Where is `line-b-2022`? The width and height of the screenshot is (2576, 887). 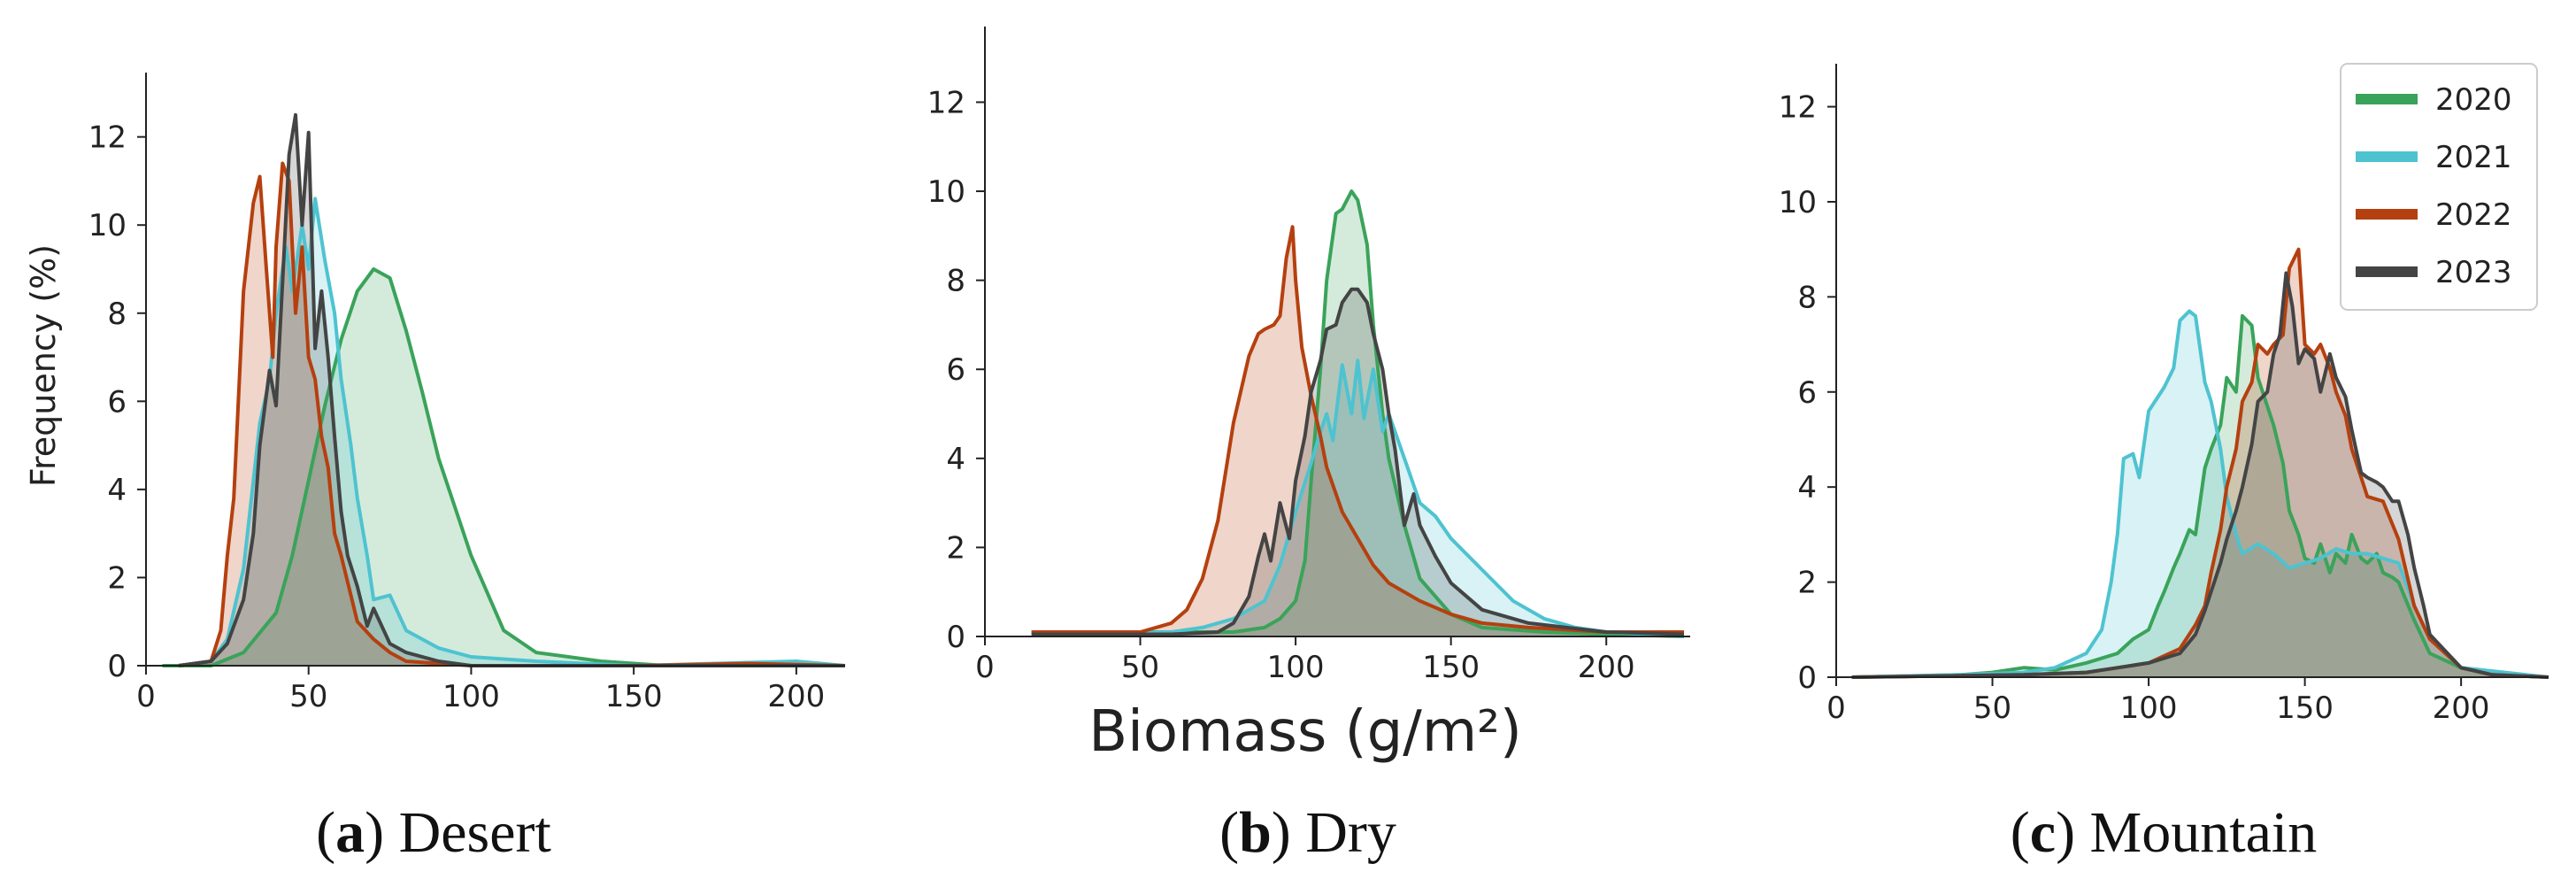
line-b-2022 is located at coordinates (1357, 430).